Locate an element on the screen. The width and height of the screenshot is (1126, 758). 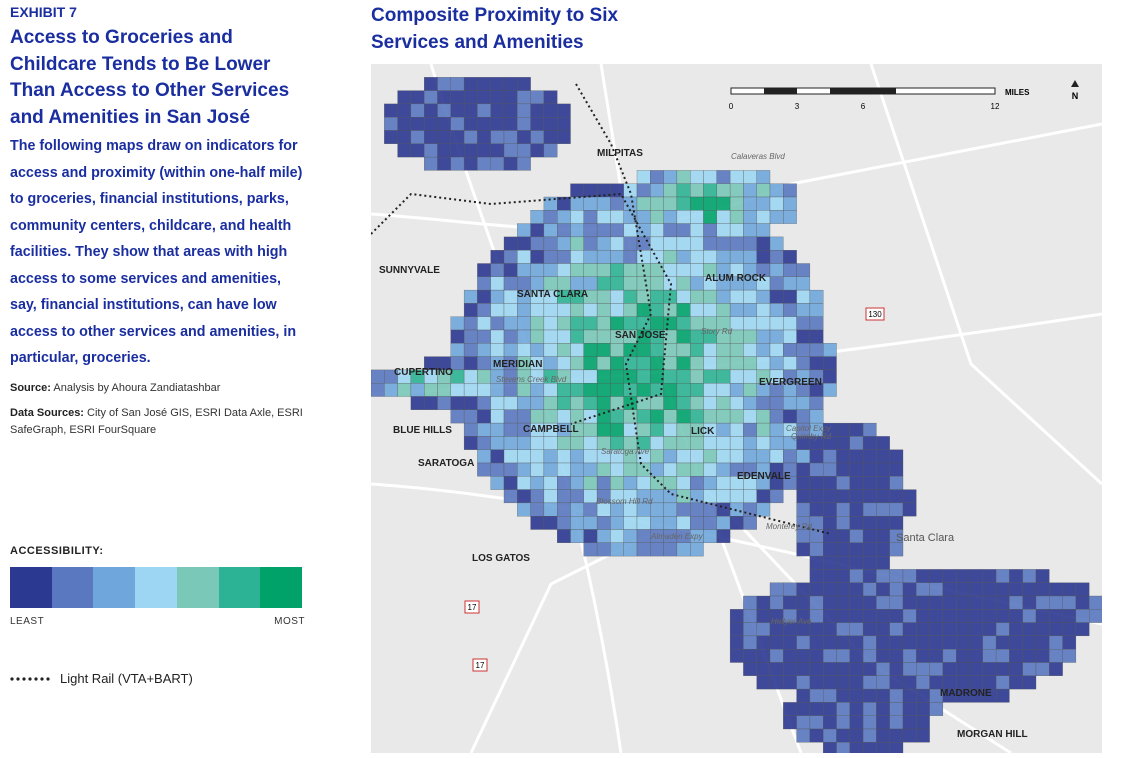
source-text: Analysis by Ahoura Zandiatashbar is located at coordinates (137, 387).